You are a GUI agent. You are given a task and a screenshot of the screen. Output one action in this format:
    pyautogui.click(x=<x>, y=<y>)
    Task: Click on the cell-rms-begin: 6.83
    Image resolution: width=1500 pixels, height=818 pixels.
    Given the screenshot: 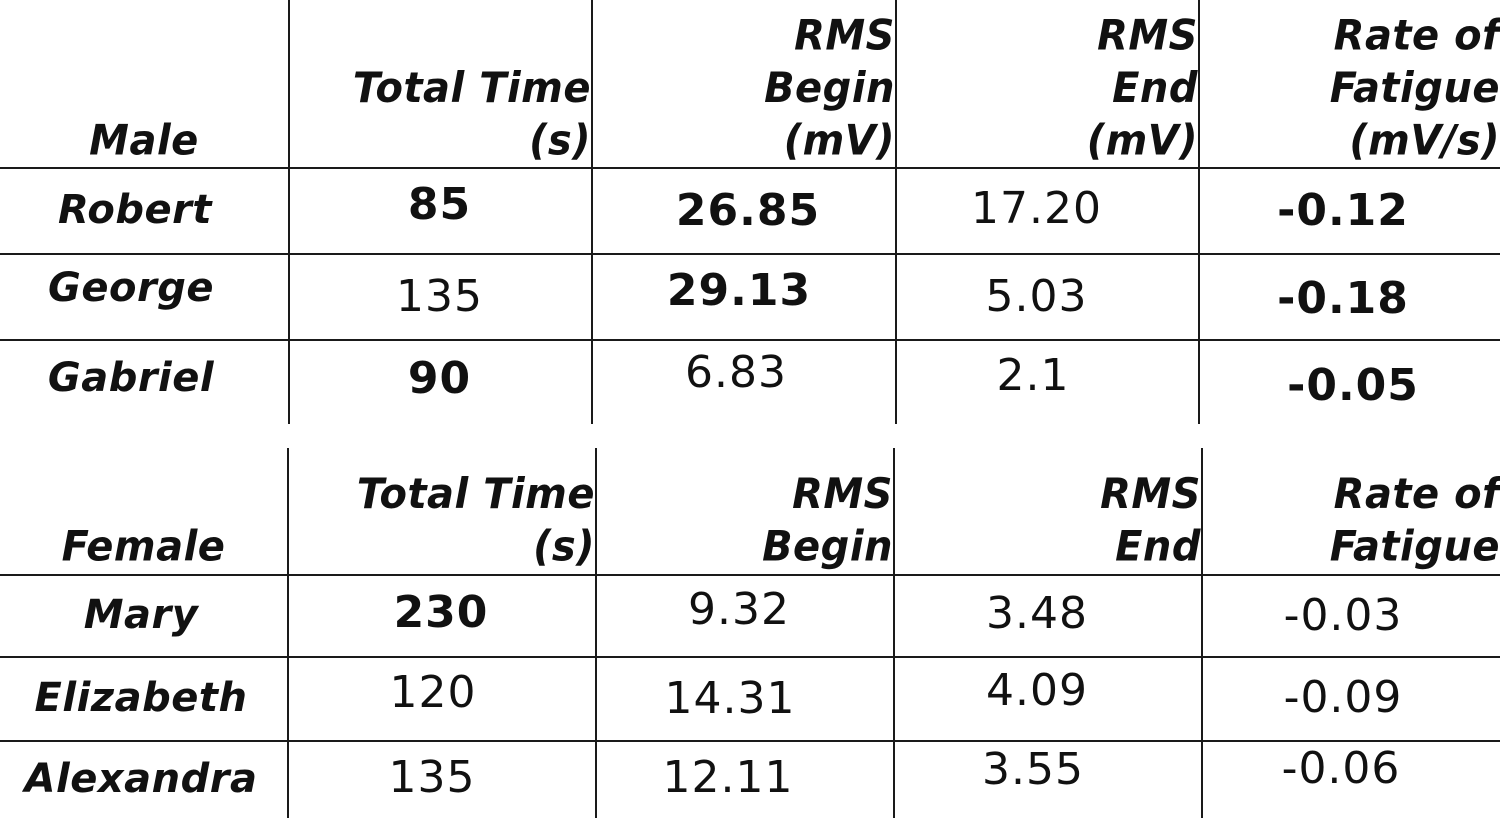 What is the action you would take?
    pyautogui.click(x=736, y=372)
    